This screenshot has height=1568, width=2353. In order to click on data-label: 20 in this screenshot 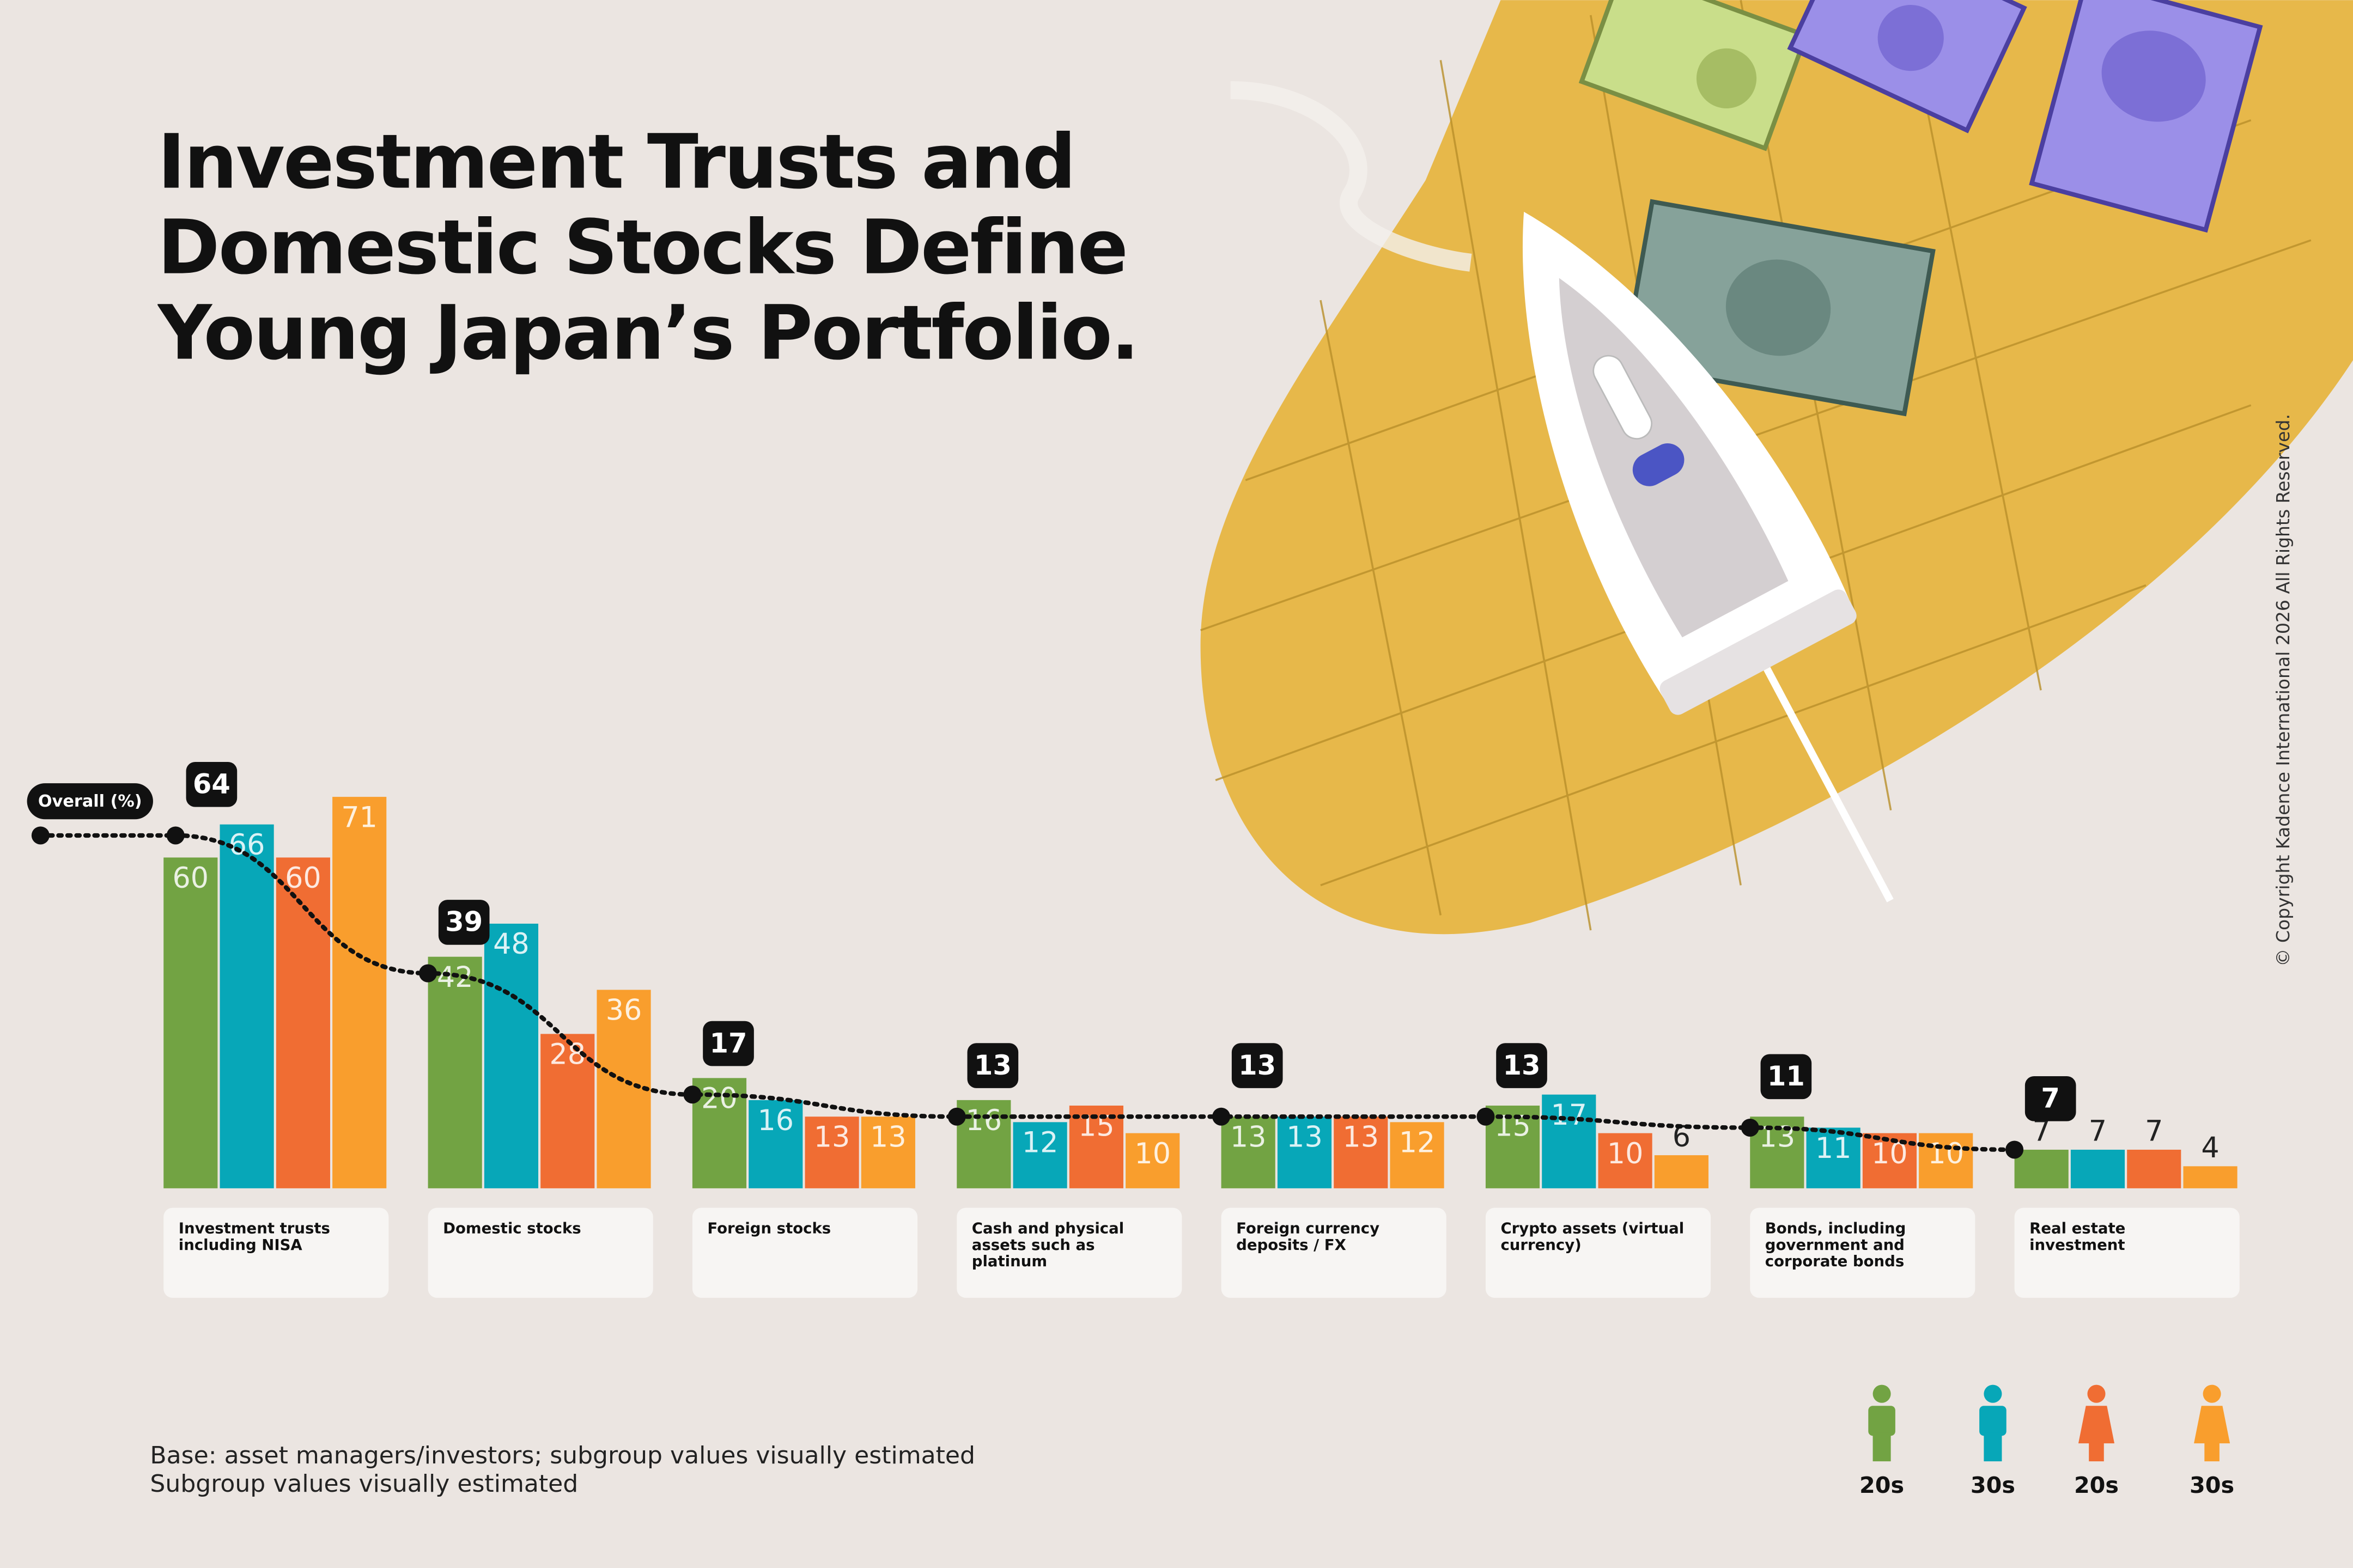, I will do `click(720, 1098)`.